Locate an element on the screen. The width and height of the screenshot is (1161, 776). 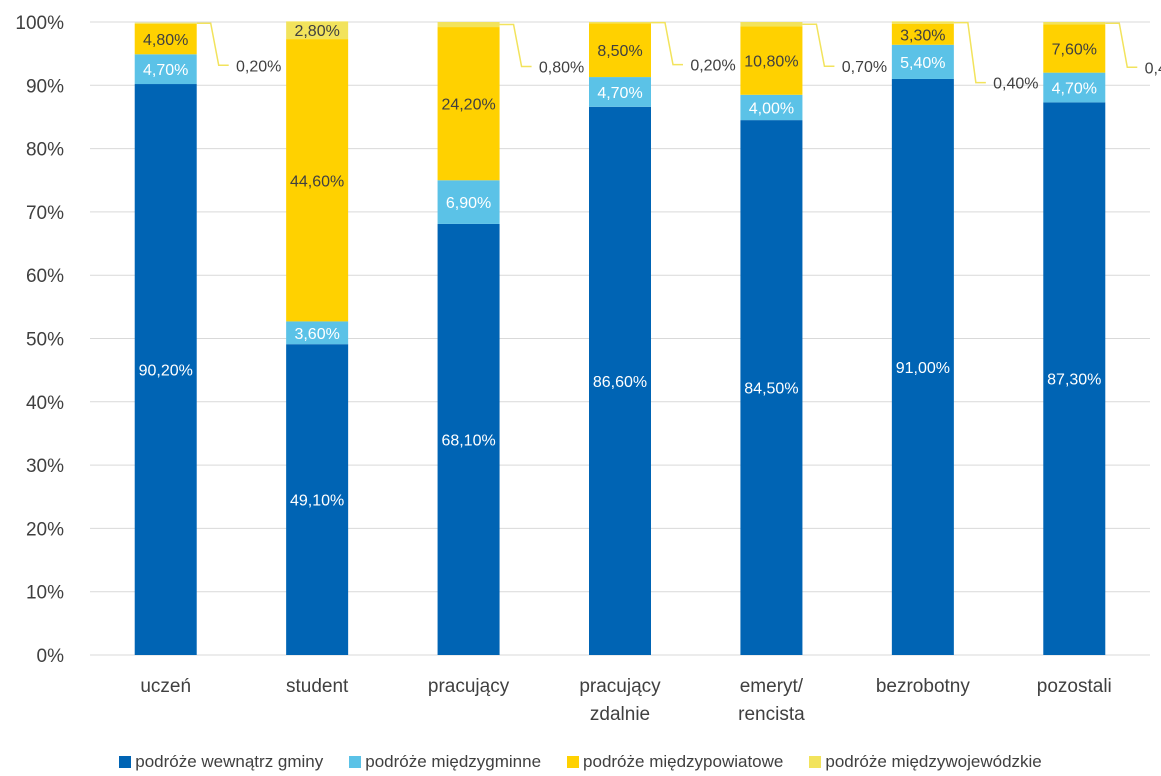
legend-item: podróże międzywojewódzkie is located at coordinates (925, 762).